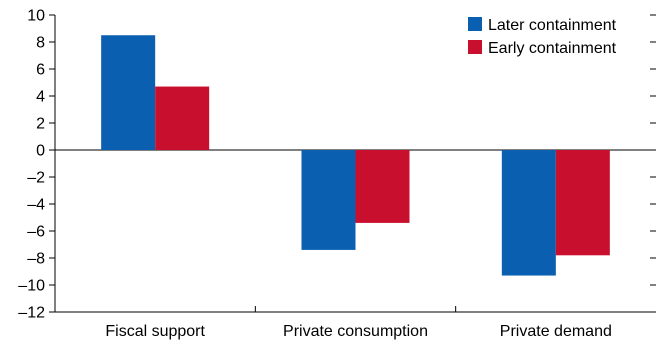 The height and width of the screenshot is (348, 661). Describe the element at coordinates (31, 313) in the screenshot. I see `y-tick-label: –12` at that location.